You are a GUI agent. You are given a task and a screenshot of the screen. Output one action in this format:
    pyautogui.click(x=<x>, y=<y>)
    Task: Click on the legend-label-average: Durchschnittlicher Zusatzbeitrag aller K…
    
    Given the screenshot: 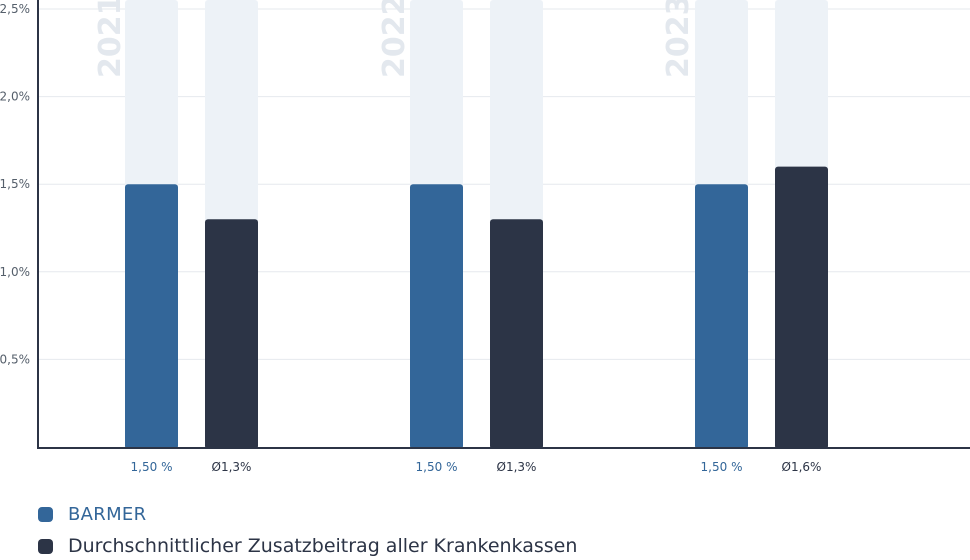 What is the action you would take?
    pyautogui.click(x=323, y=546)
    